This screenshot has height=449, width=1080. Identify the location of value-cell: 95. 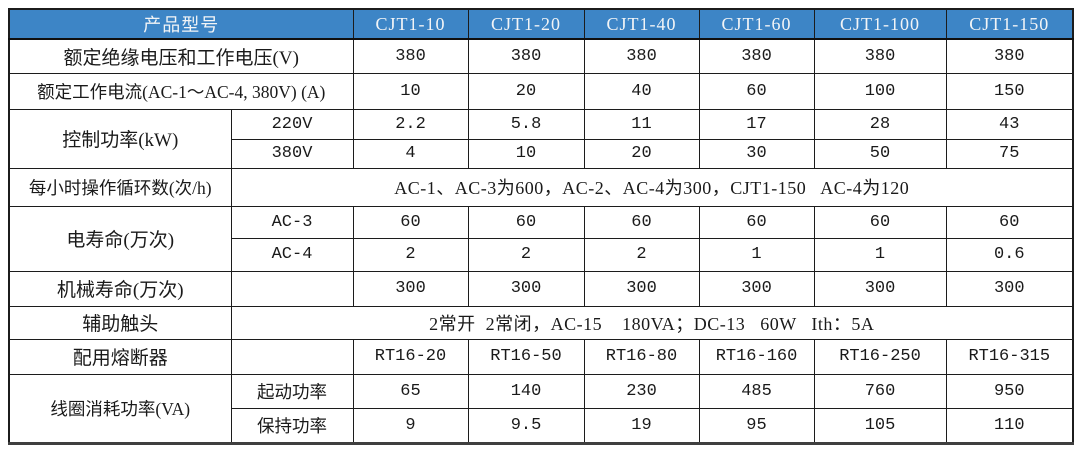
(756, 425).